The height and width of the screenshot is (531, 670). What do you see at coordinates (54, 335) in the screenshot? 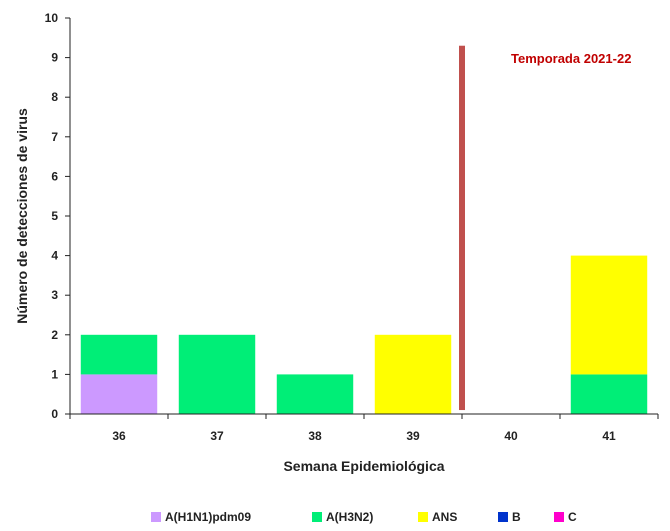
I see `y-tick-label: 2` at bounding box center [54, 335].